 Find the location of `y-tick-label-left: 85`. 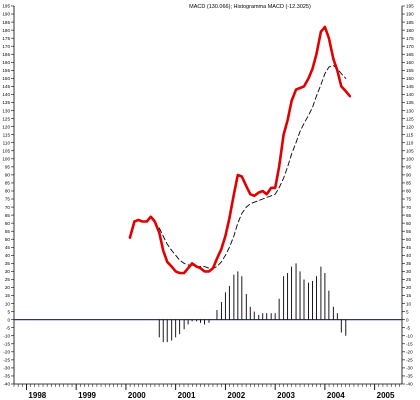

y-tick-label-left: 85 is located at coordinates (8, 183).